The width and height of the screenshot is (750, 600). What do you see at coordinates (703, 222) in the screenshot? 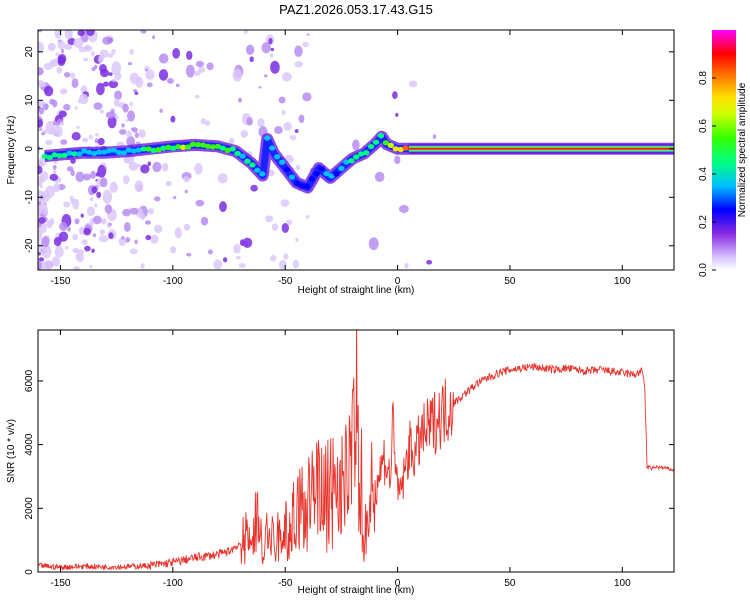
I see `colorbar-tick-label: 0.2` at bounding box center [703, 222].